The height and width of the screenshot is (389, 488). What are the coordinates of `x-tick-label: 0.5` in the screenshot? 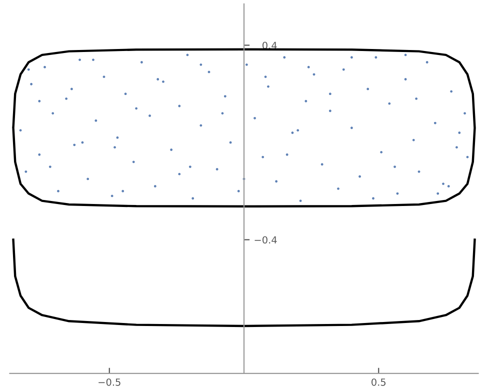 It's located at (379, 382).